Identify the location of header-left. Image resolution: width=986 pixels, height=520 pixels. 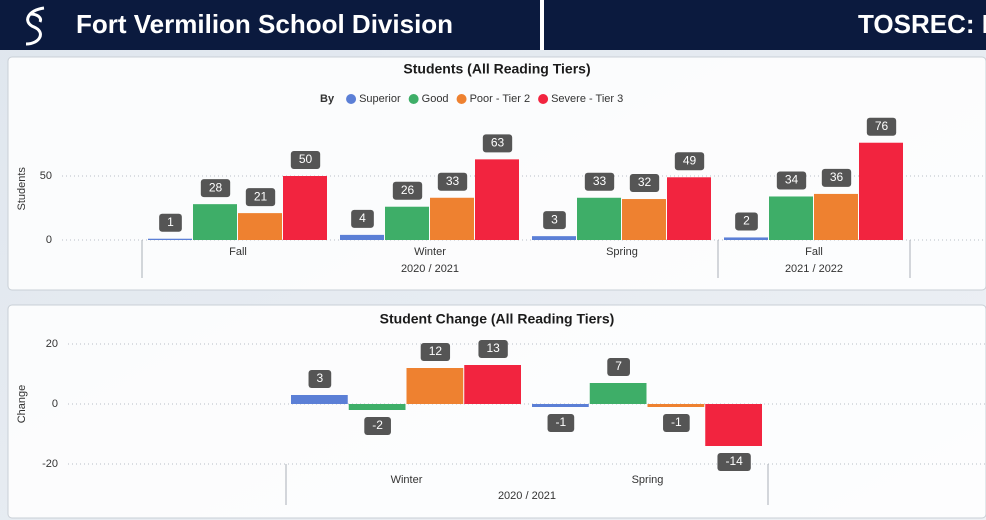
(270, 25).